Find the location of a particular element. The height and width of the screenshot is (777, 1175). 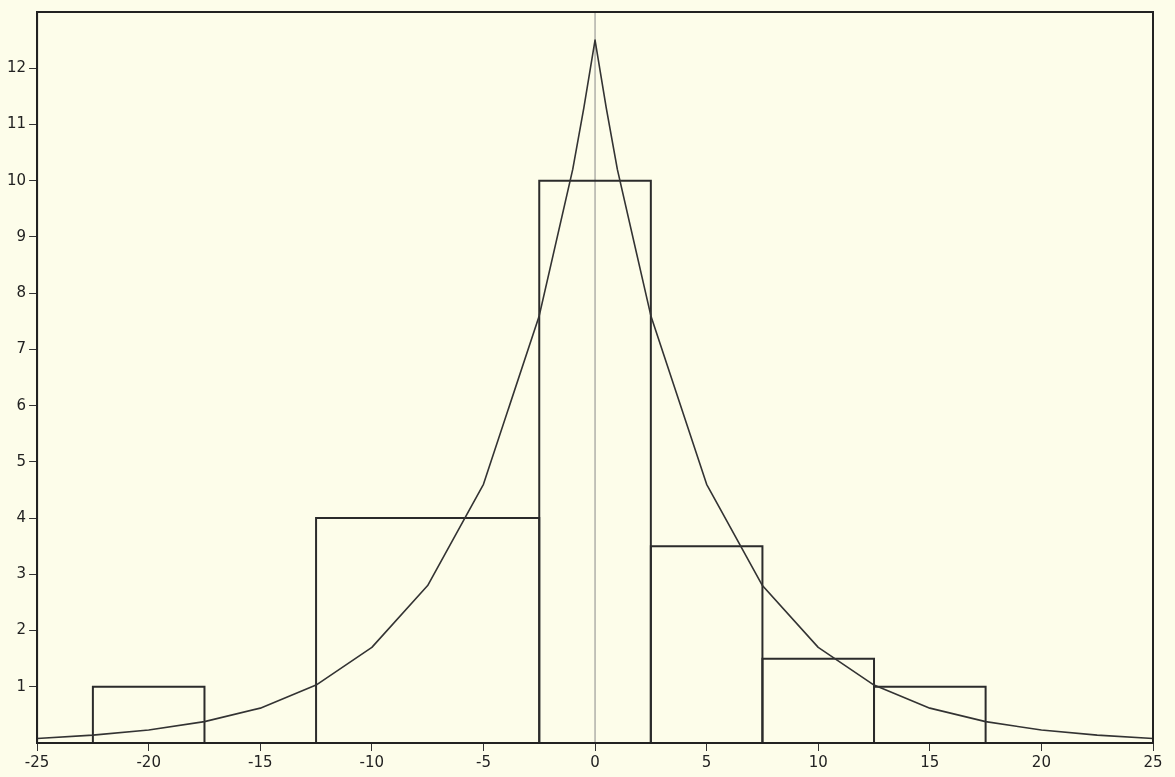

y-tick-label: 4 is located at coordinates (21, 516).